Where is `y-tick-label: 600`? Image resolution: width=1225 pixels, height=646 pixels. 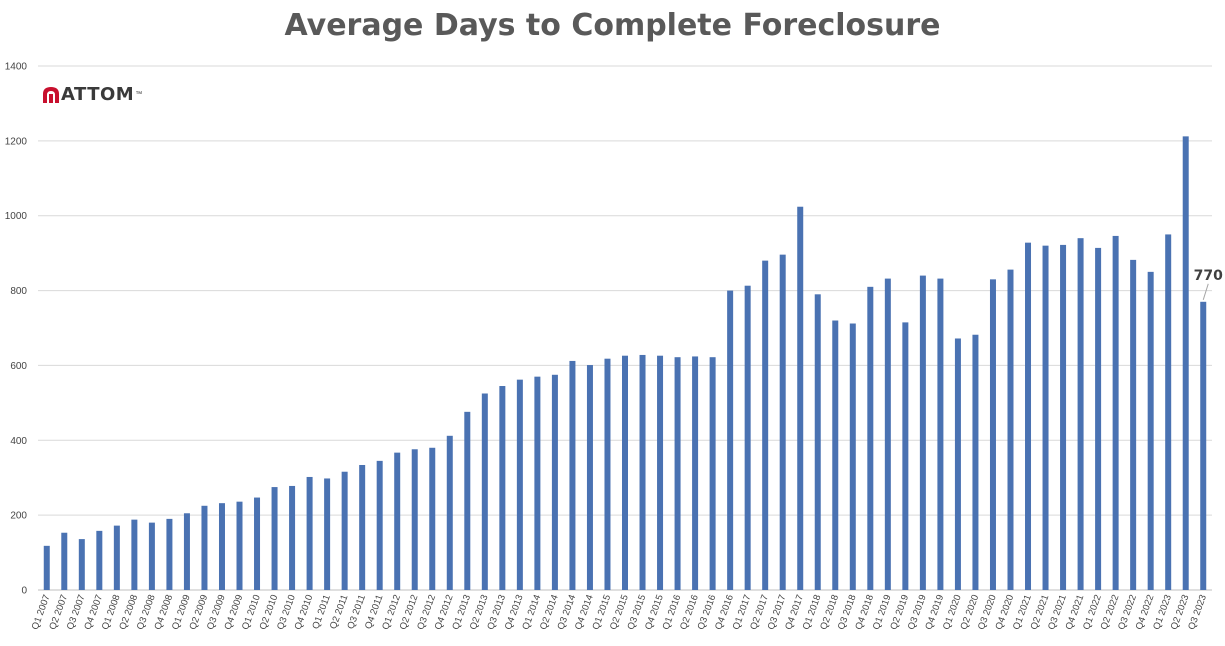
y-tick-label: 600 is located at coordinates (18, 366).